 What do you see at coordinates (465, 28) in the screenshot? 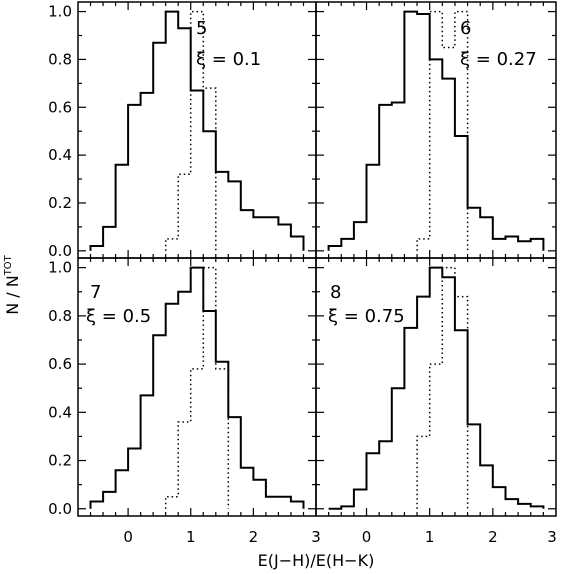
I see `panel-number-label: 6` at bounding box center [465, 28].